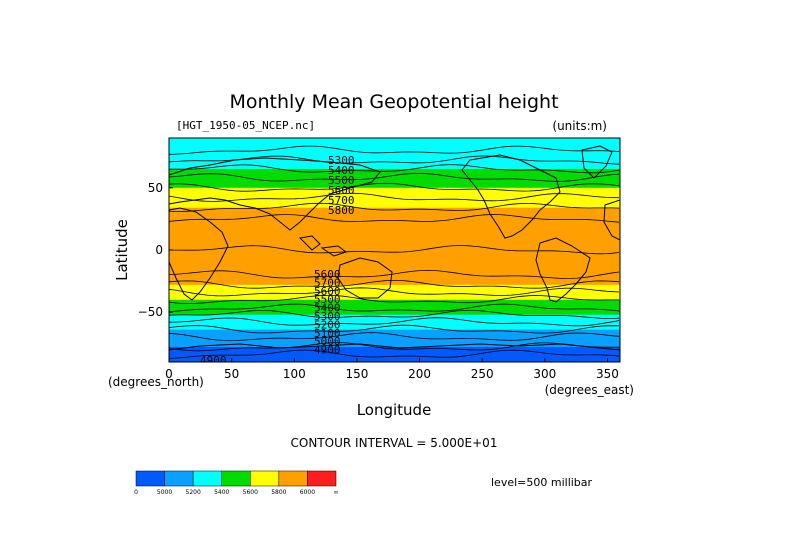  Describe the element at coordinates (327, 333) in the screenshot. I see `contour-label: 5100` at that location.